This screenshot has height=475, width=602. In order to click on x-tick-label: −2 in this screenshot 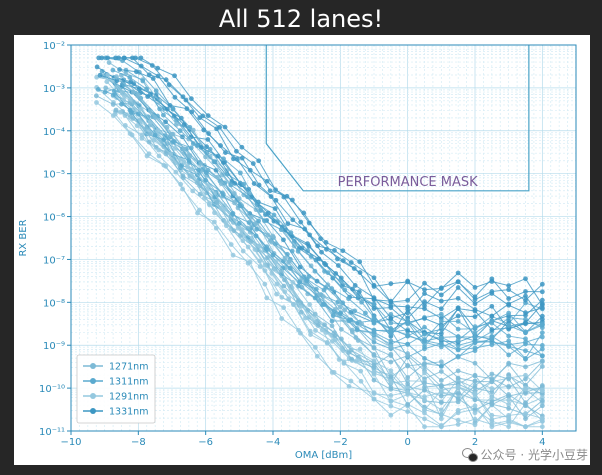, I will do `click(340, 442)`.